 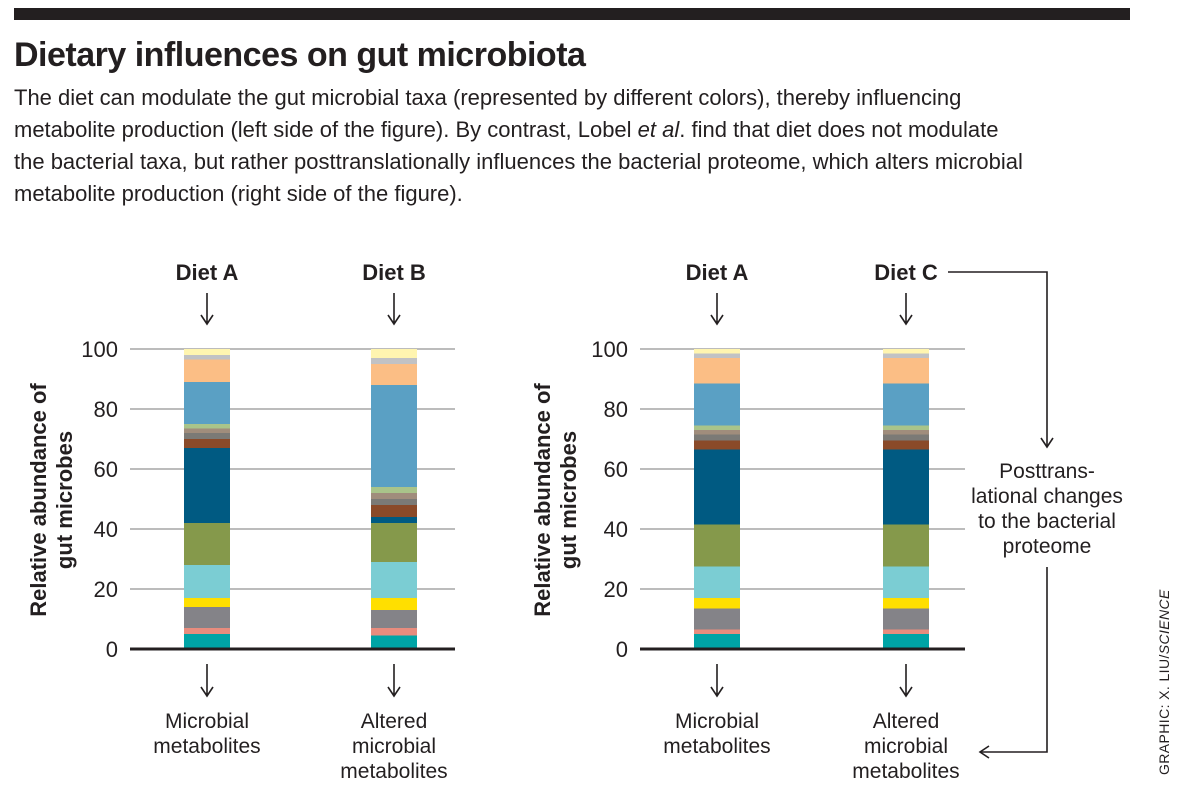 I want to click on top-rule, so click(x=572, y=14).